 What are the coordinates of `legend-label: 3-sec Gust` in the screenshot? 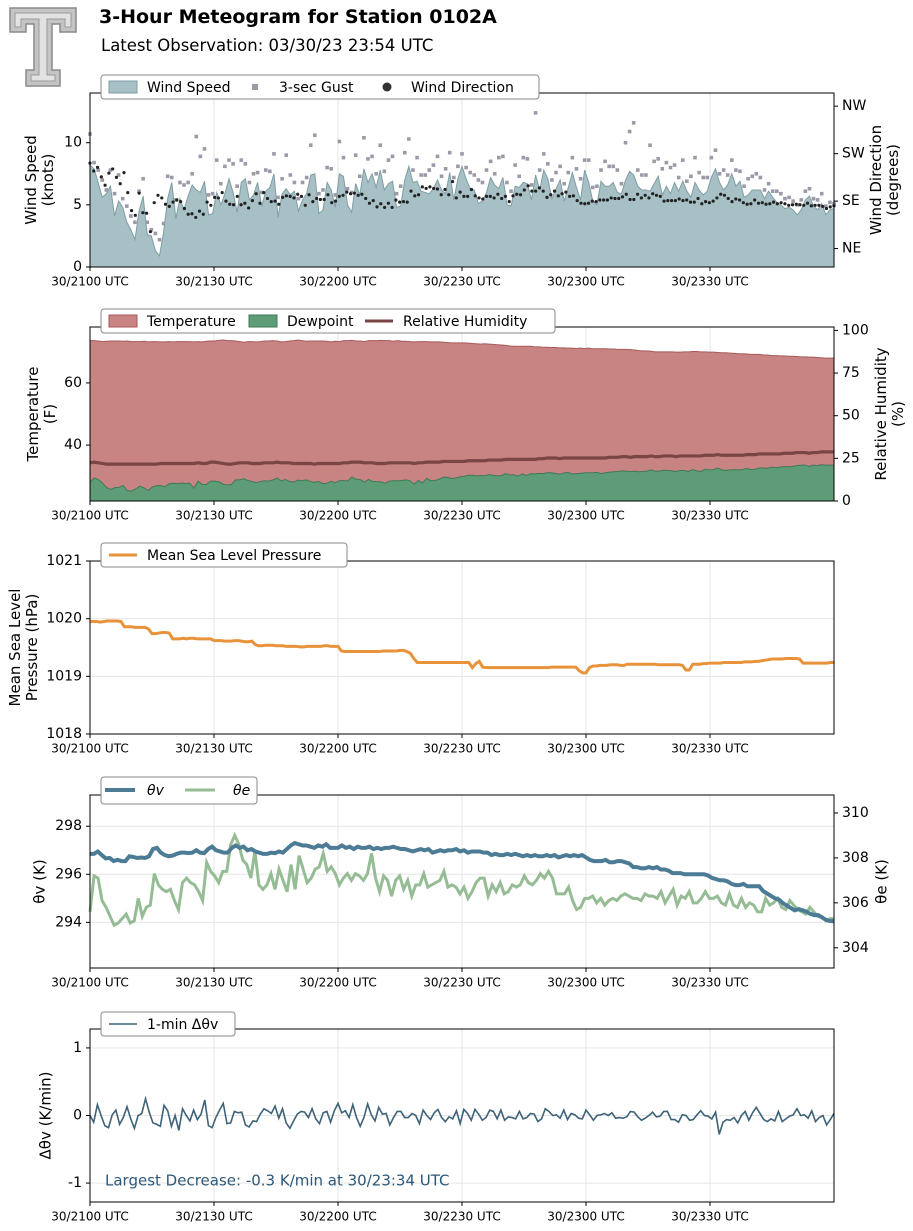 It's located at (316, 88).